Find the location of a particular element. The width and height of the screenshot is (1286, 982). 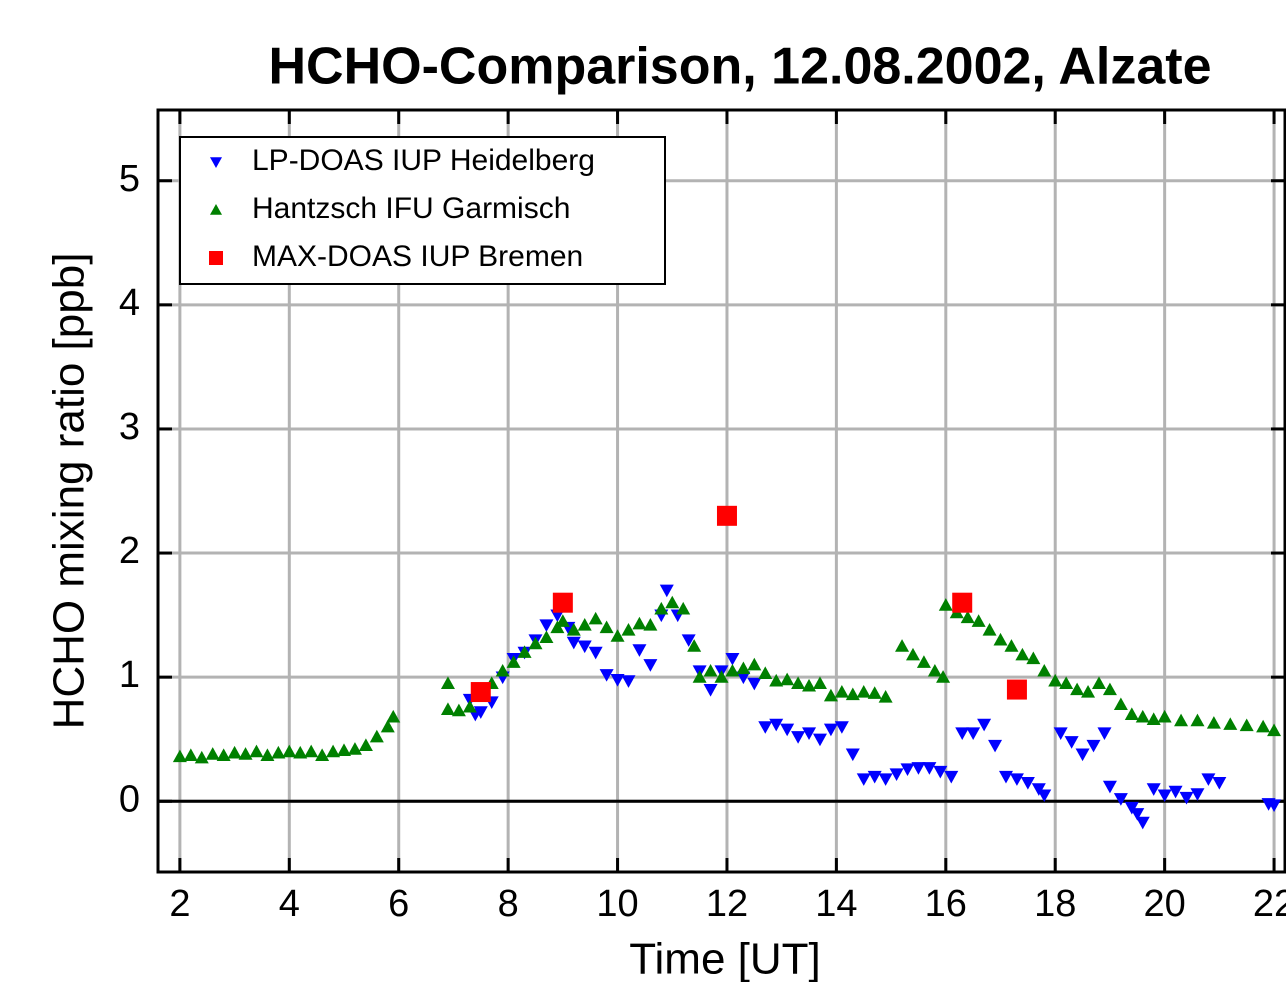

x-tick-label: 2 is located at coordinates (179, 904).